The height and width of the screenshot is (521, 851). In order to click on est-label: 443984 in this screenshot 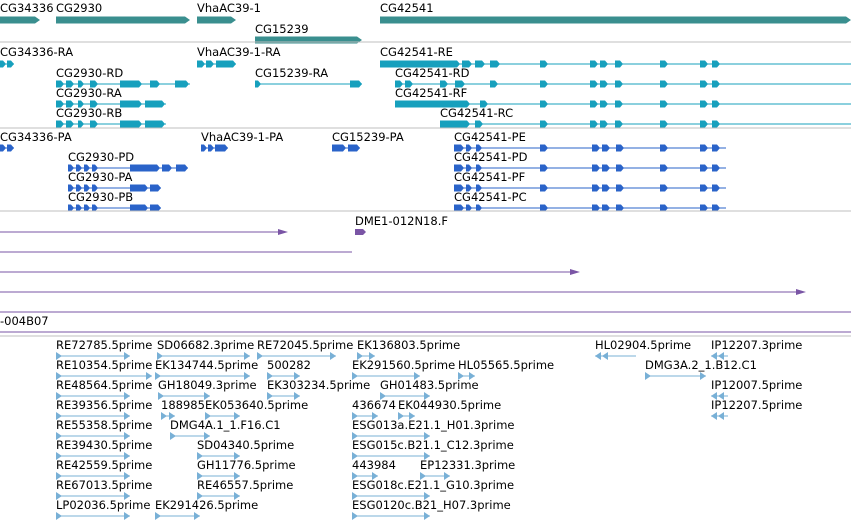, I will do `click(374, 465)`.